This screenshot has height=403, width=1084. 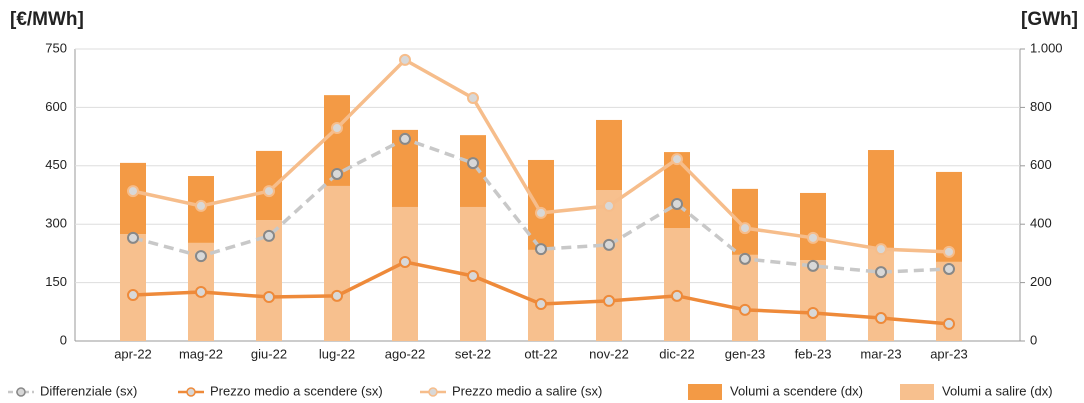 I want to click on legend-label: Volumi a salire (dx), so click(x=997, y=390).